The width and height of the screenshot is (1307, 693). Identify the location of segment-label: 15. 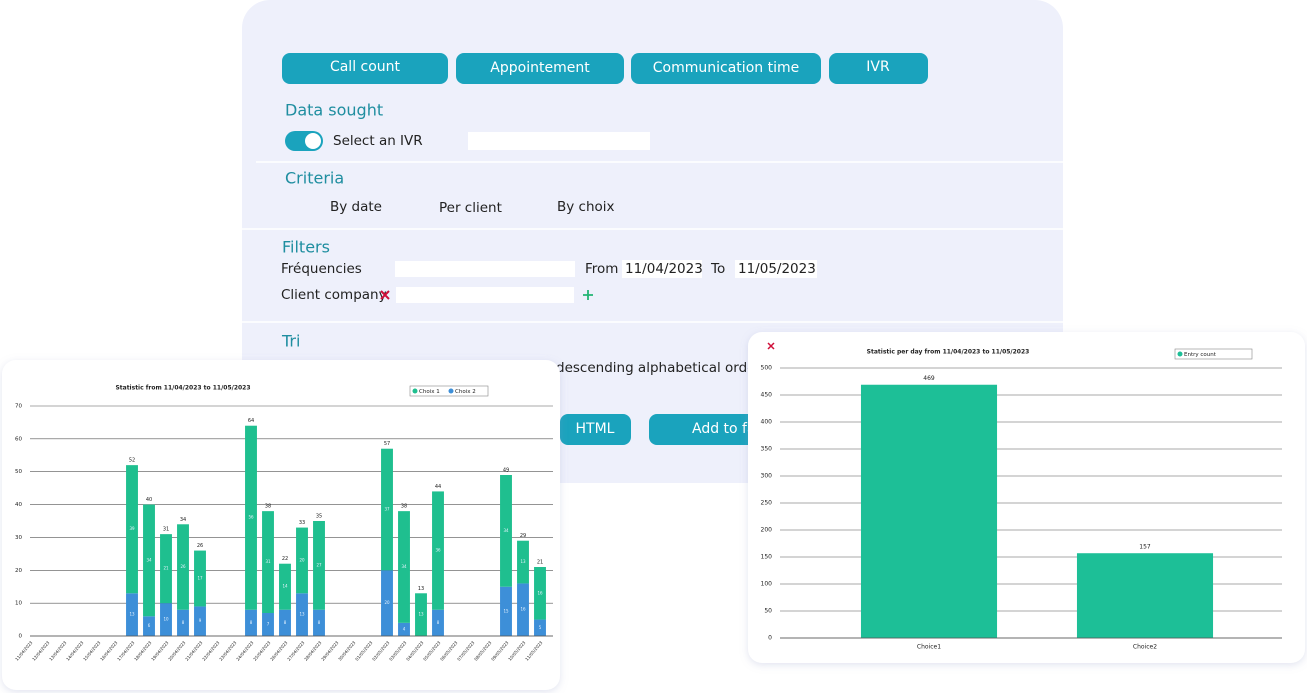
(506, 610).